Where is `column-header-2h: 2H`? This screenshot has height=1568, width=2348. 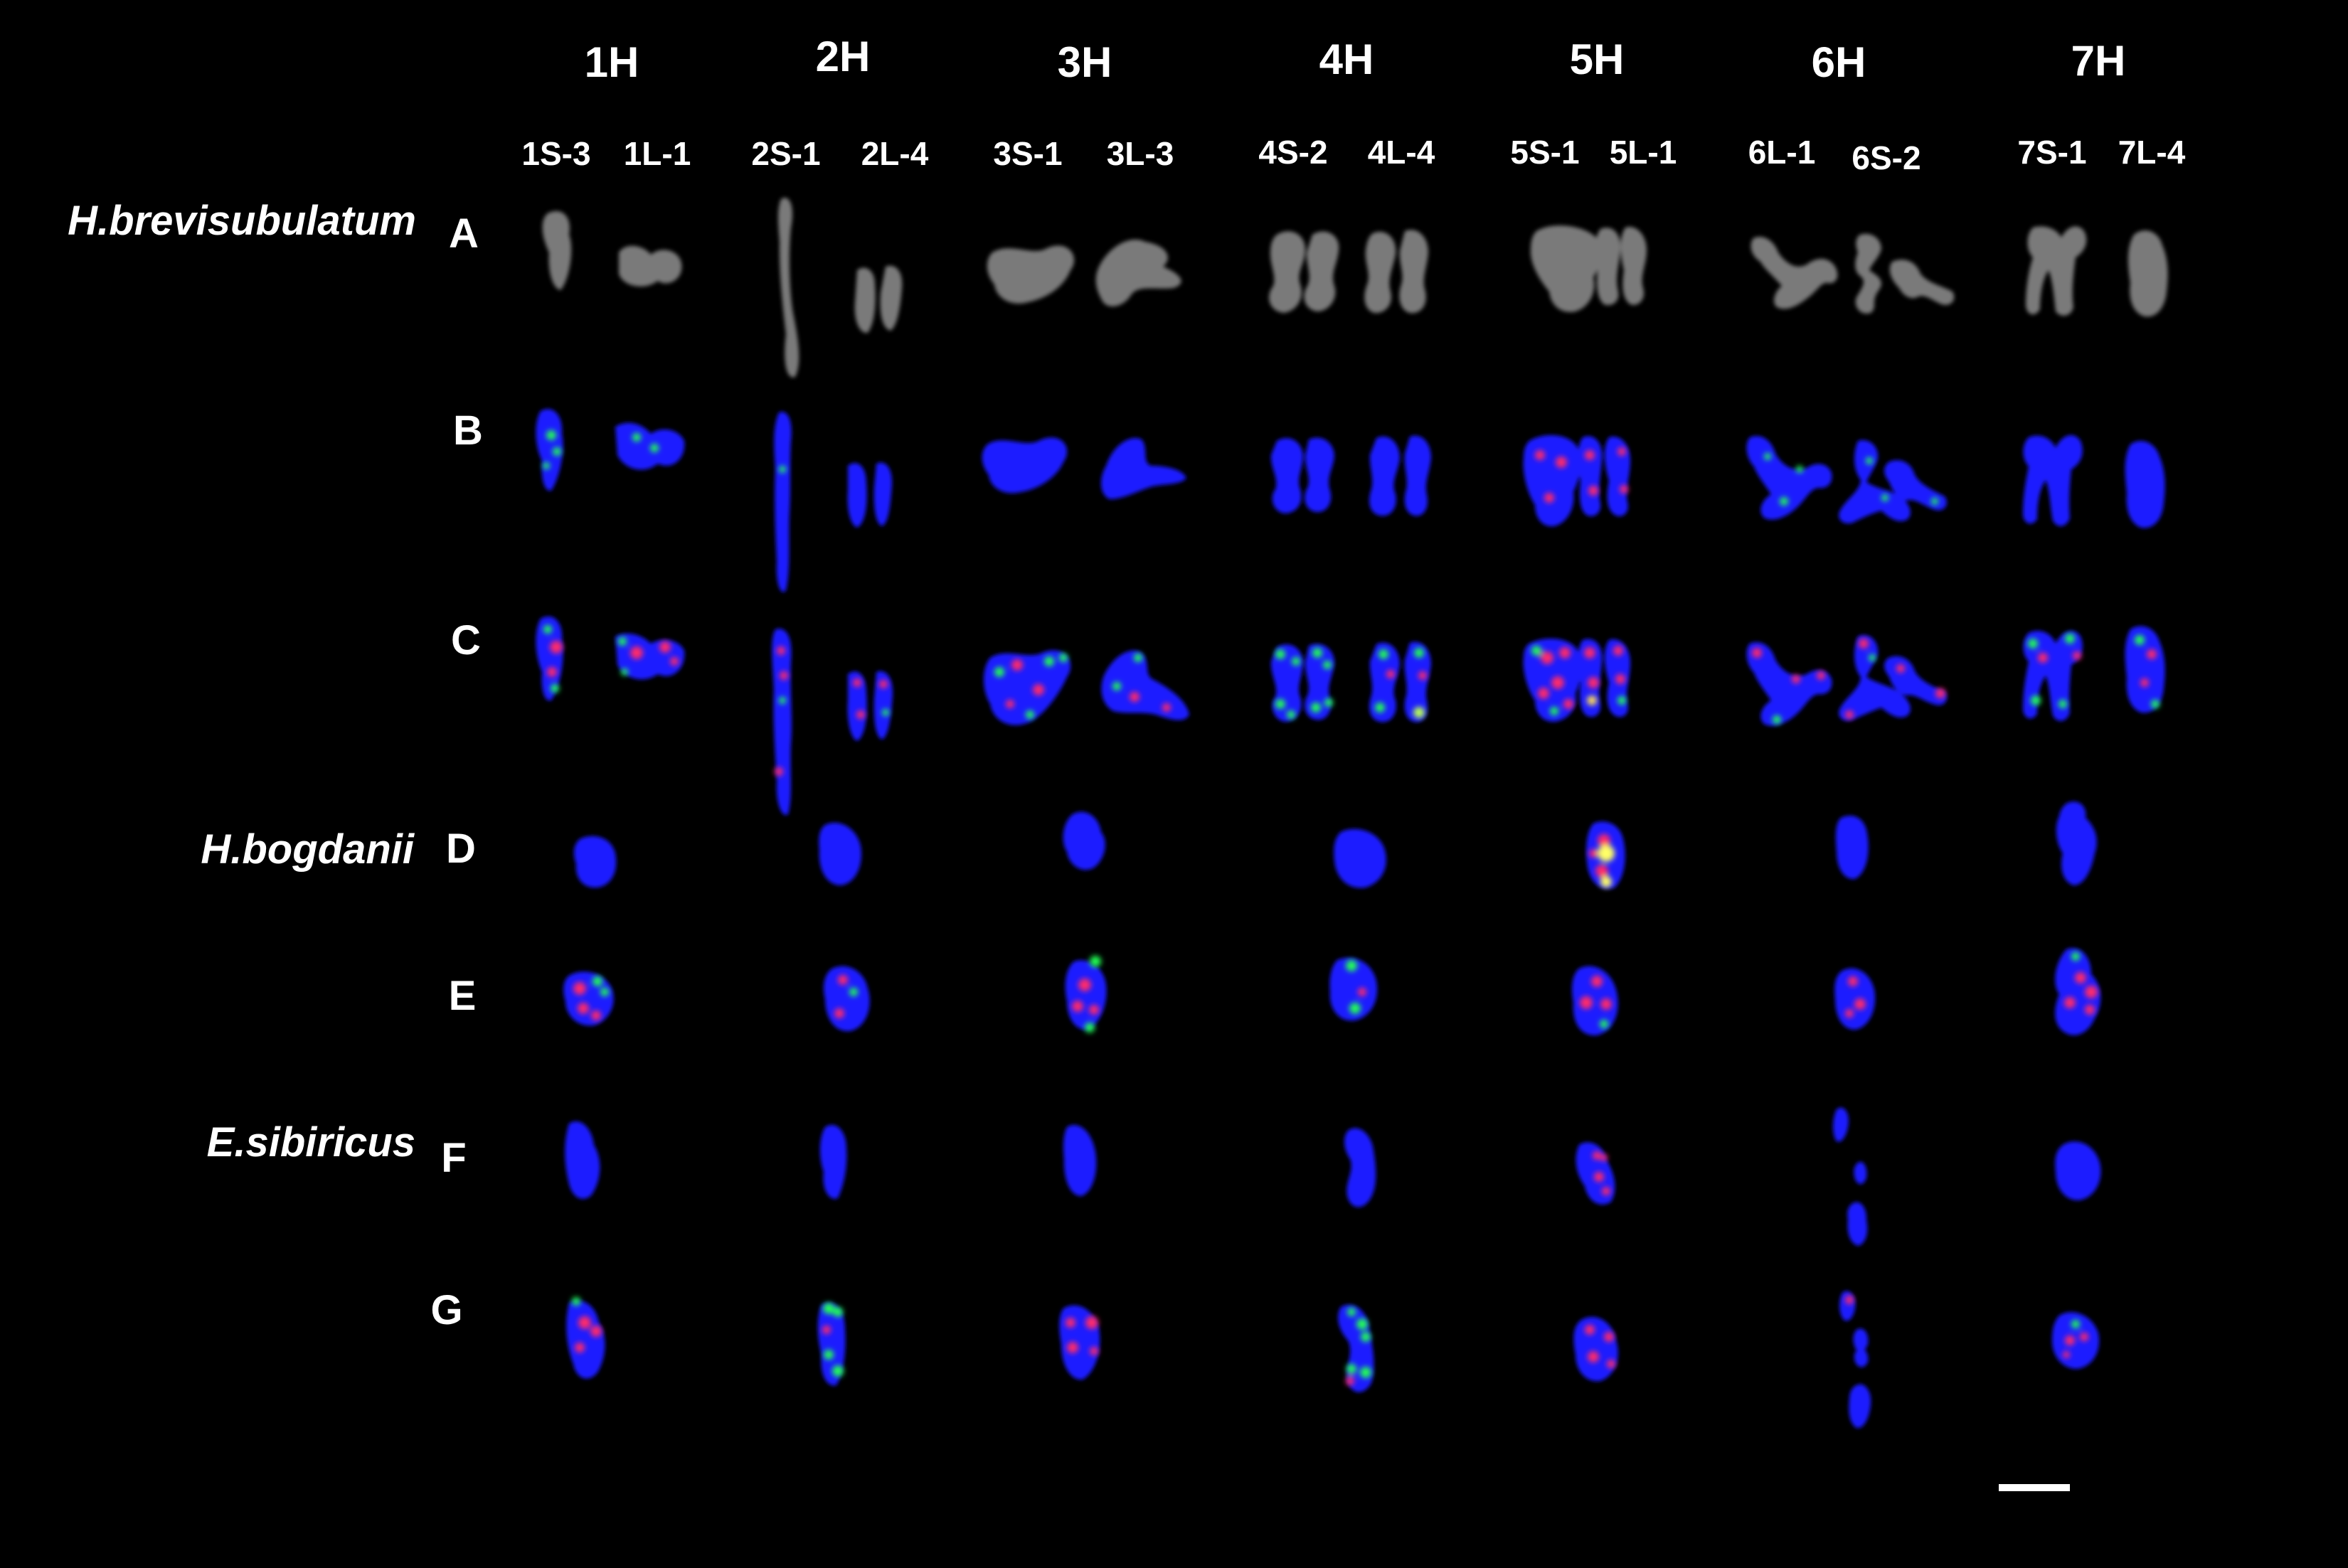 column-header-2h: 2H is located at coordinates (843, 56).